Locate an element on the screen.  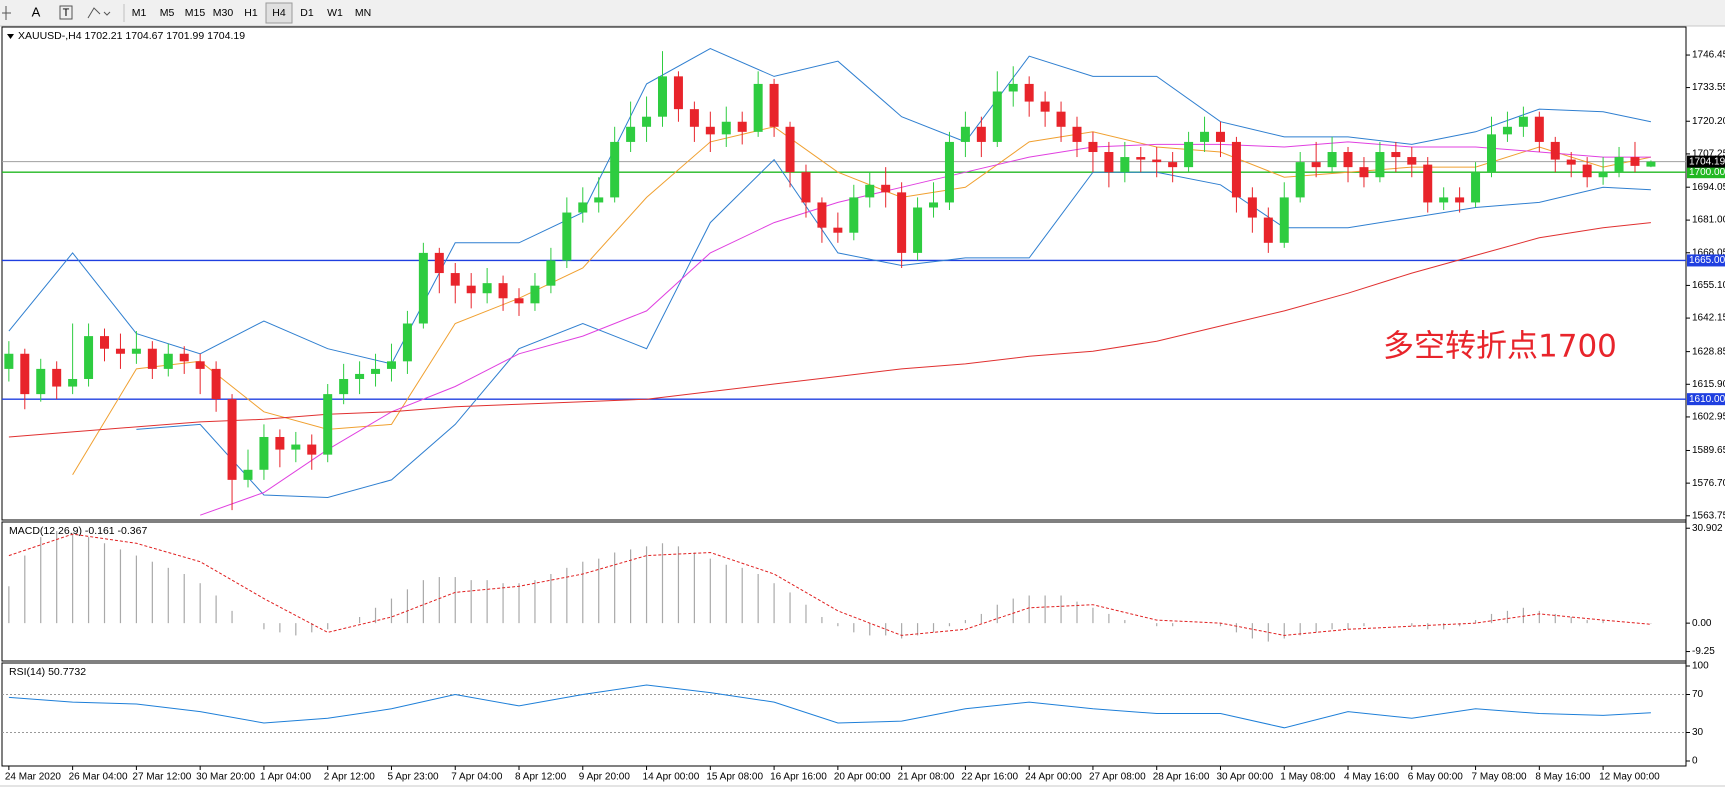
x-tick-label: 9 Apr 20:00 is located at coordinates (605, 777).